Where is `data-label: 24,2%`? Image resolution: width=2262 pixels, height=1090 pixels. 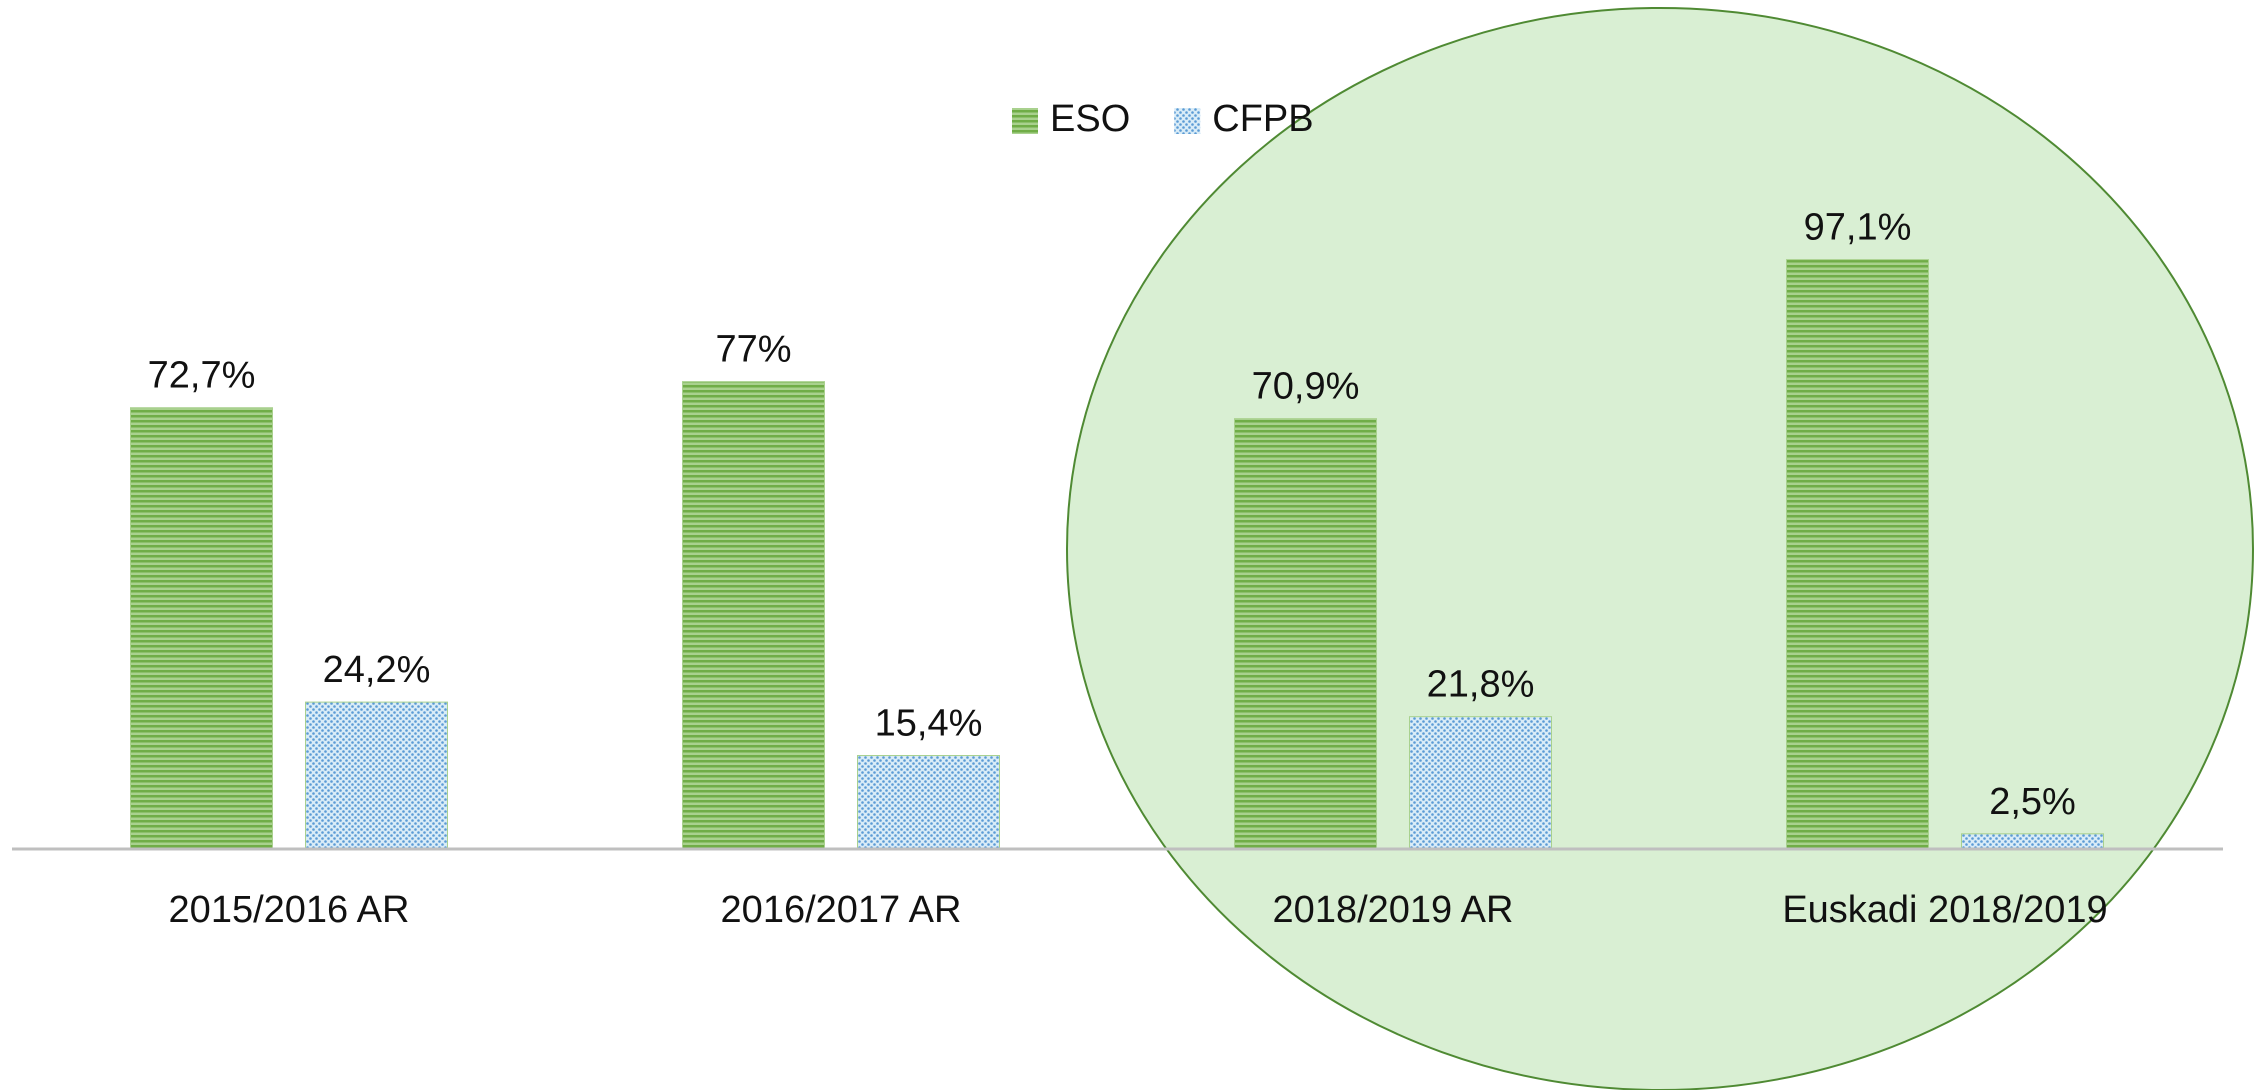
data-label: 24,2% is located at coordinates (377, 670).